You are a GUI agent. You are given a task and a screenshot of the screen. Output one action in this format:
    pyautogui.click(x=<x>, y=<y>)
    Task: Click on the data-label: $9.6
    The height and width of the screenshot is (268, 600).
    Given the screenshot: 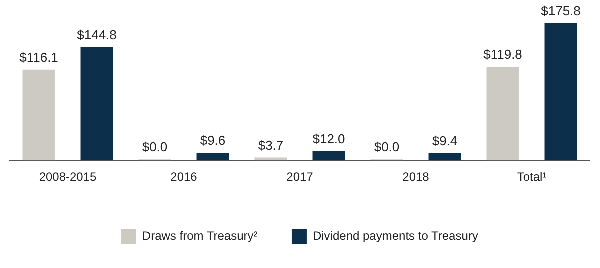 What is the action you would take?
    pyautogui.click(x=213, y=140)
    